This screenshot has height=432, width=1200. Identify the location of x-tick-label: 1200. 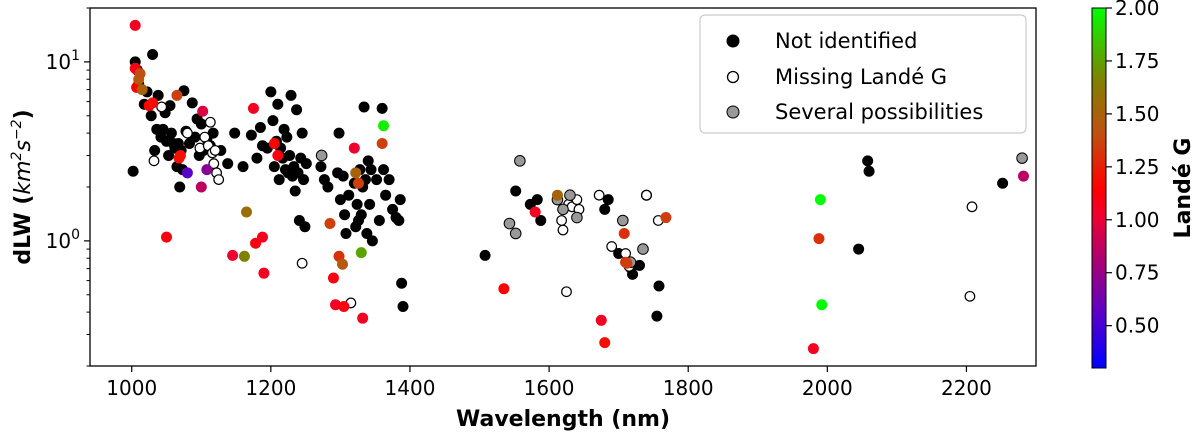
(270, 388).